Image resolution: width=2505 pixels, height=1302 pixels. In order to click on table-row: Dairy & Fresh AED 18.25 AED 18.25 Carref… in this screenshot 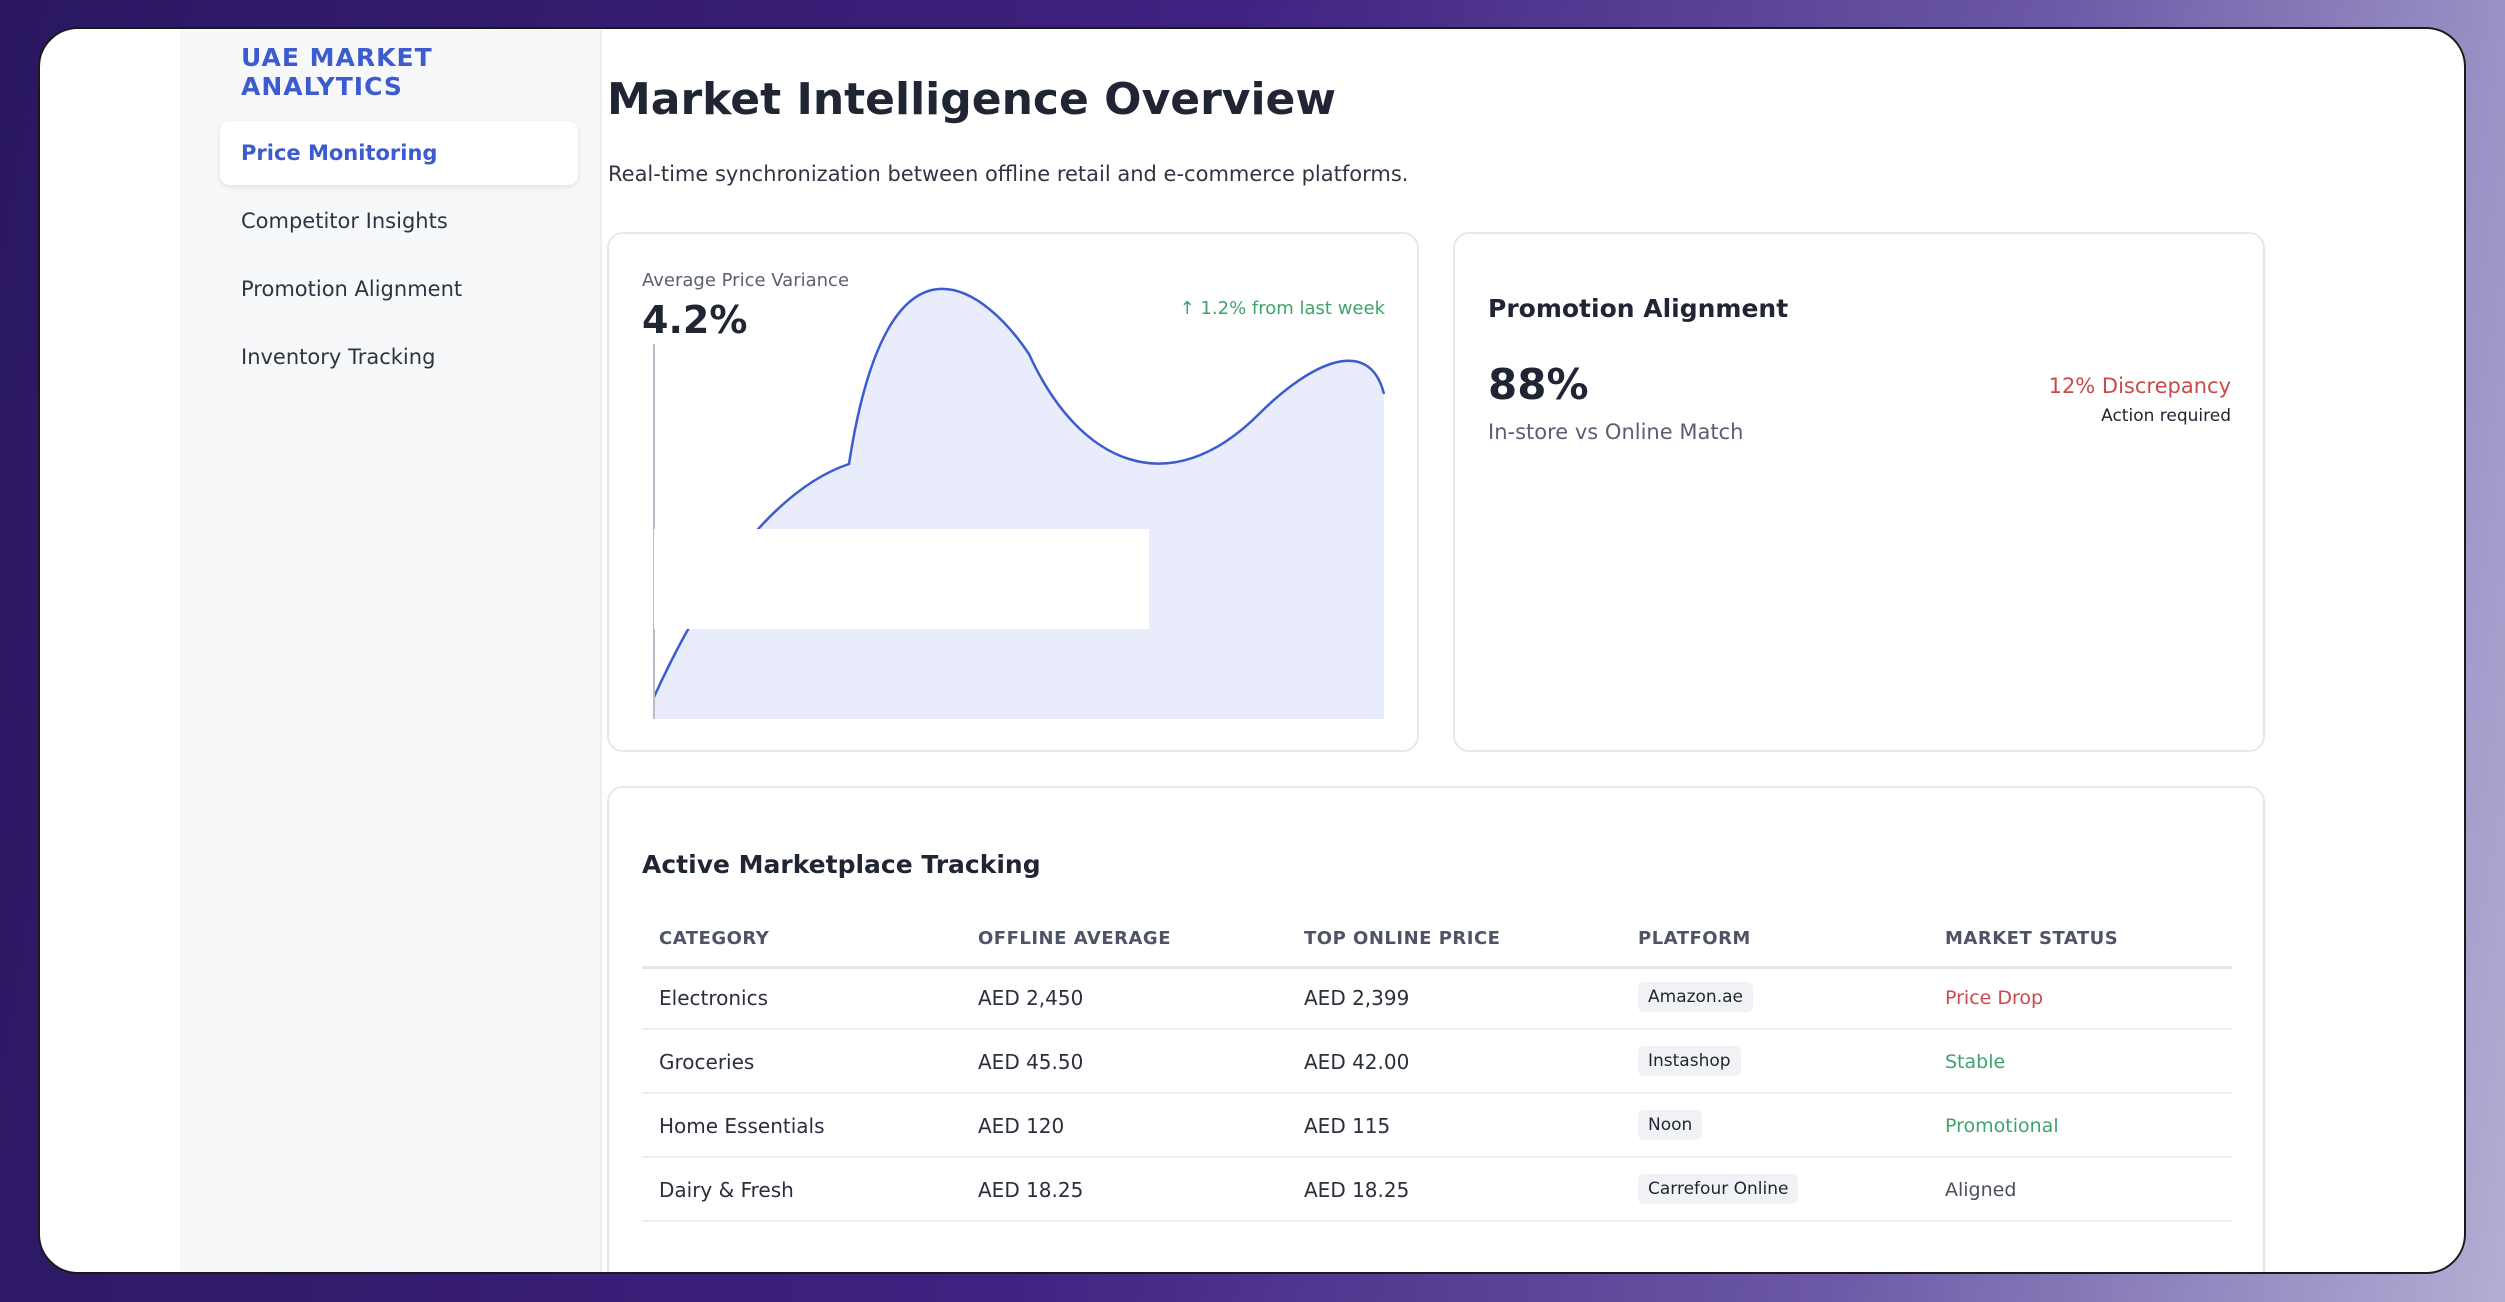, I will do `click(1437, 1190)`.